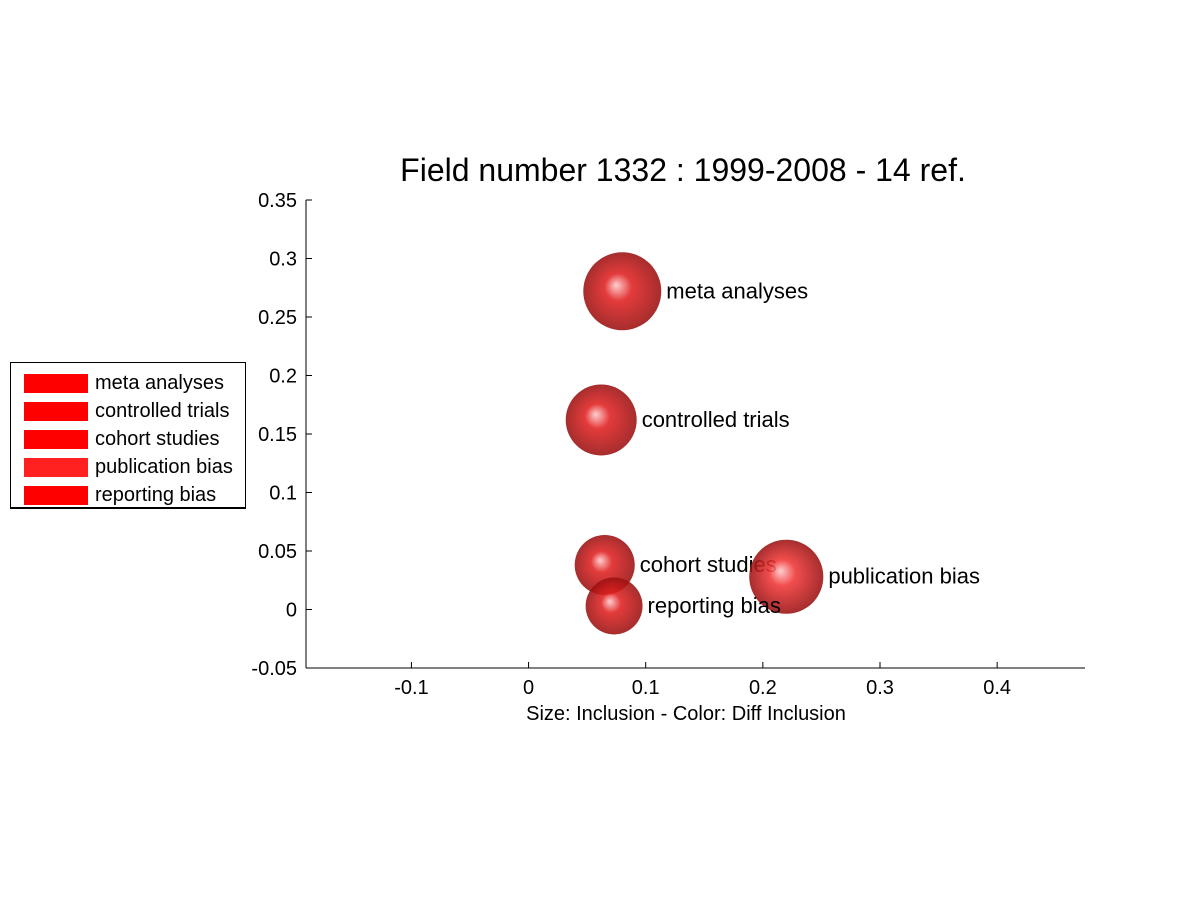 The image size is (1200, 900). Describe the element at coordinates (528, 688) in the screenshot. I see `x-tick-label: 0` at that location.